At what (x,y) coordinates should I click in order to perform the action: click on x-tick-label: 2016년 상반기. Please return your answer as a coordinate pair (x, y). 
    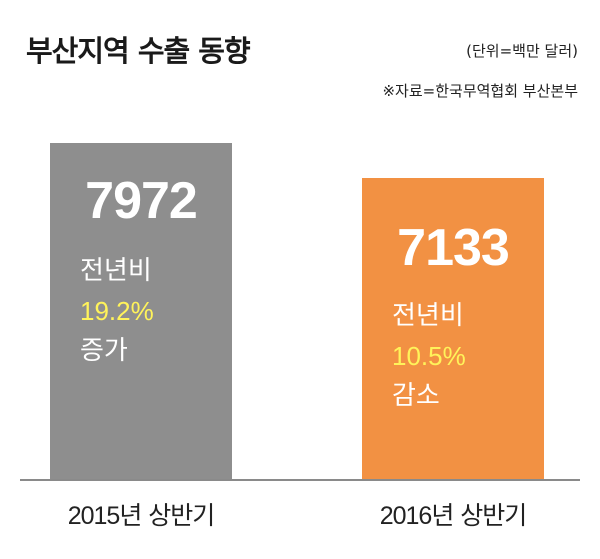
    Looking at the image, I should click on (453, 515).